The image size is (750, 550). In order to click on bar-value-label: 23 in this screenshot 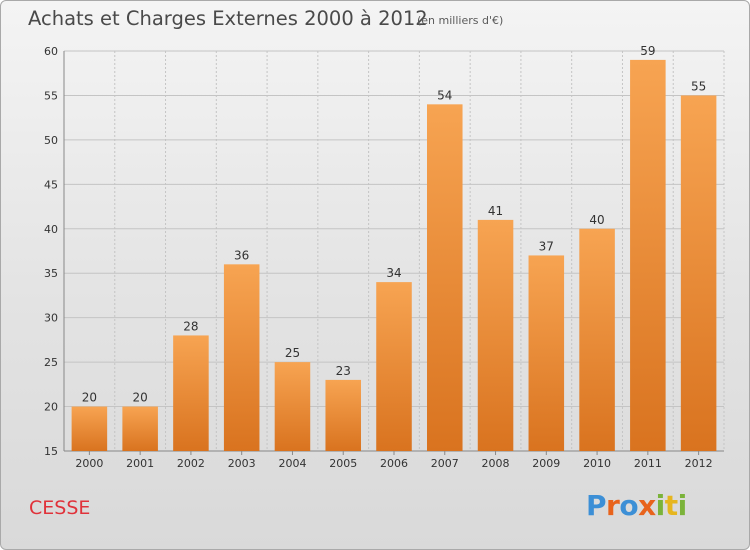, I will do `click(343, 371)`.